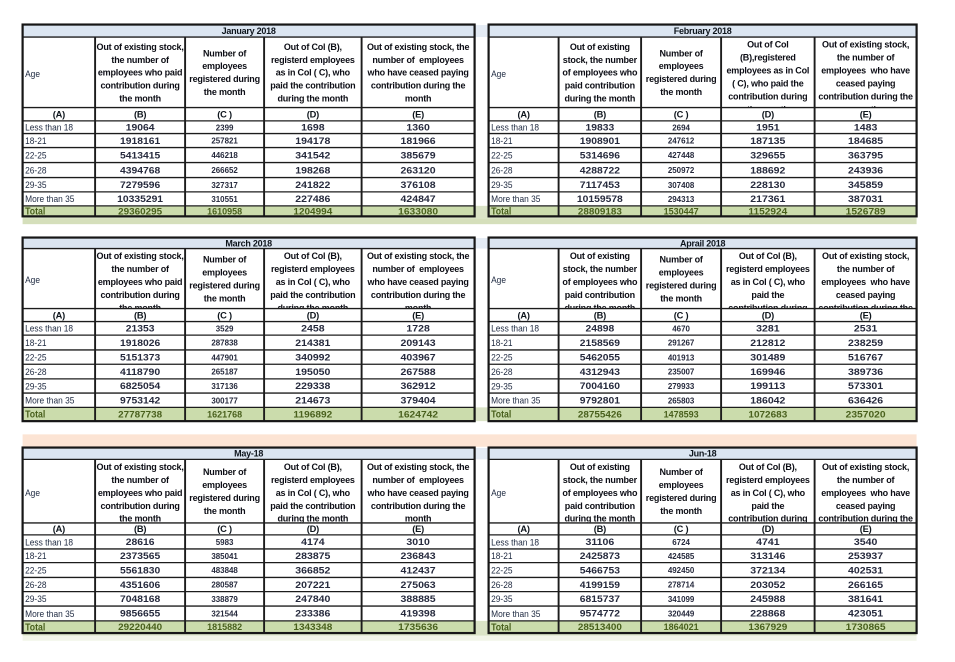 This screenshot has width=955, height=662. What do you see at coordinates (515, 613) in the screenshot?
I see `svg-text: More than 35` at bounding box center [515, 613].